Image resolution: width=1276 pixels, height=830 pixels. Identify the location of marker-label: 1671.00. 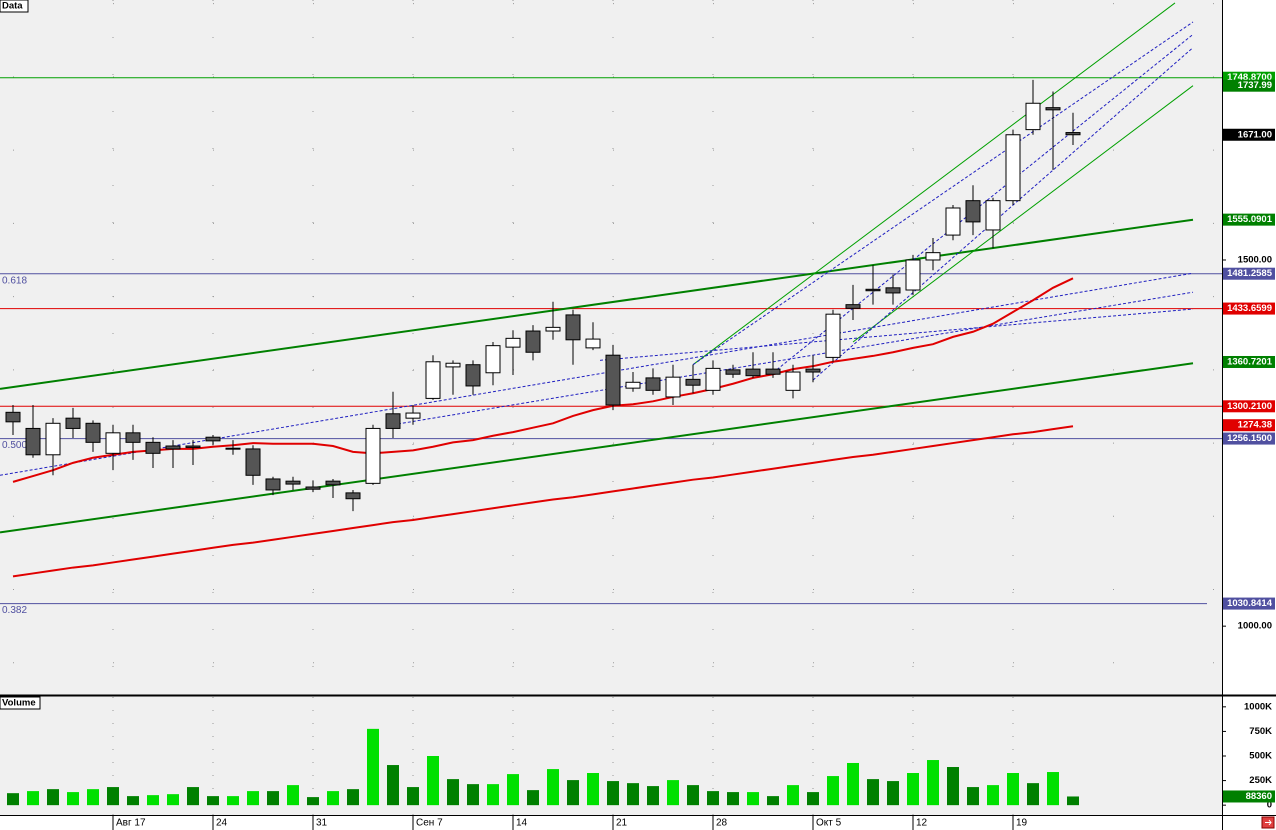
(1255, 134).